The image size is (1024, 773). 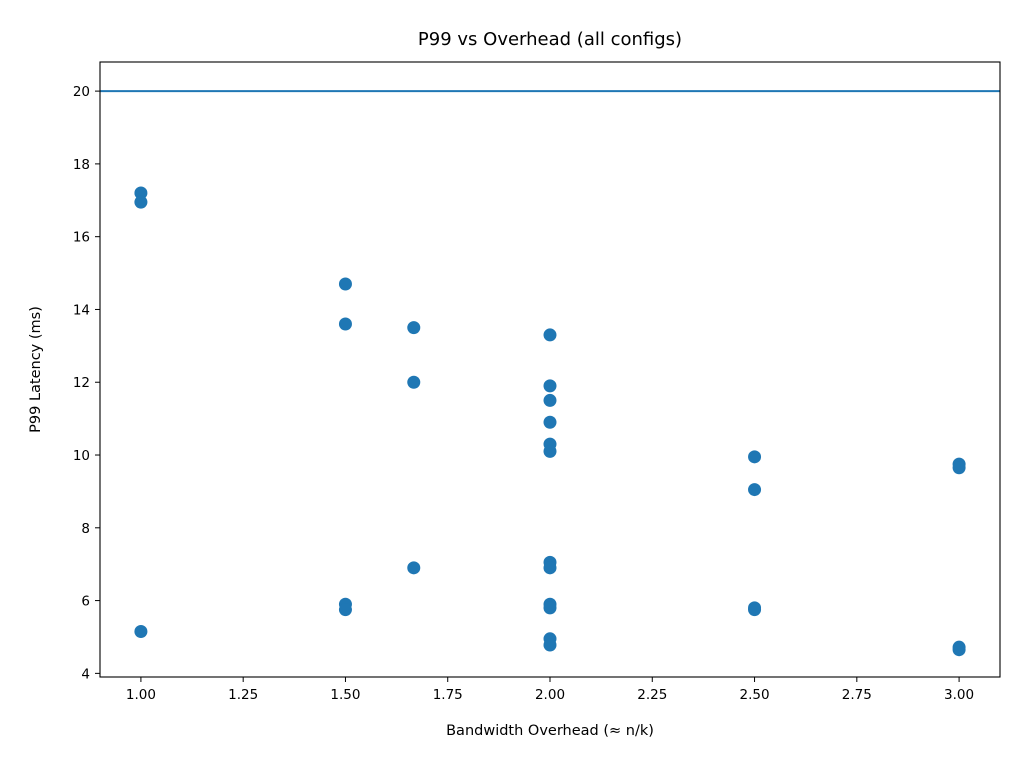 What do you see at coordinates (550, 695) in the screenshot?
I see `x-tick-label: 2.00` at bounding box center [550, 695].